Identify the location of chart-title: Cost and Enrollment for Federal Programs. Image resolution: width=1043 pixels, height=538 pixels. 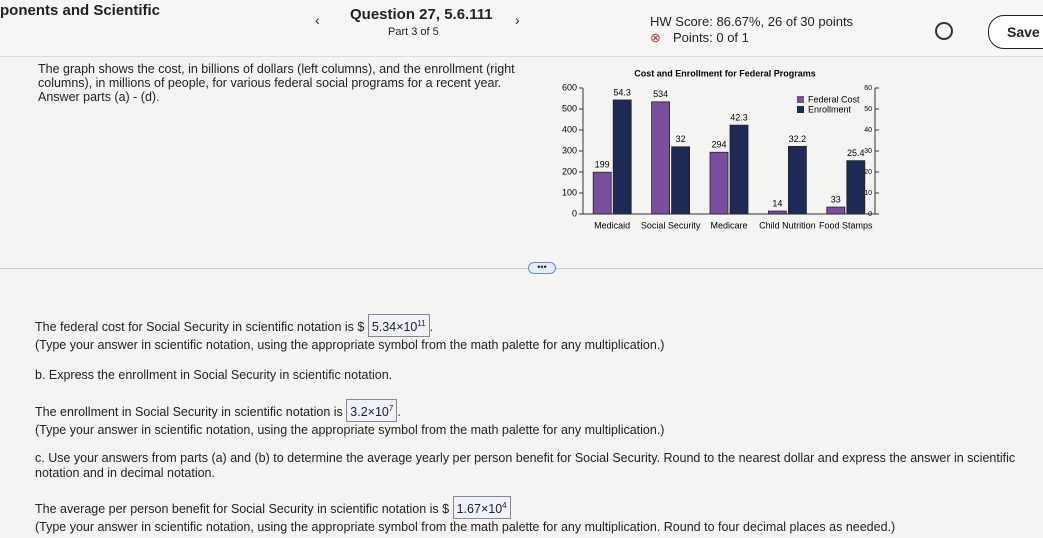
(725, 73).